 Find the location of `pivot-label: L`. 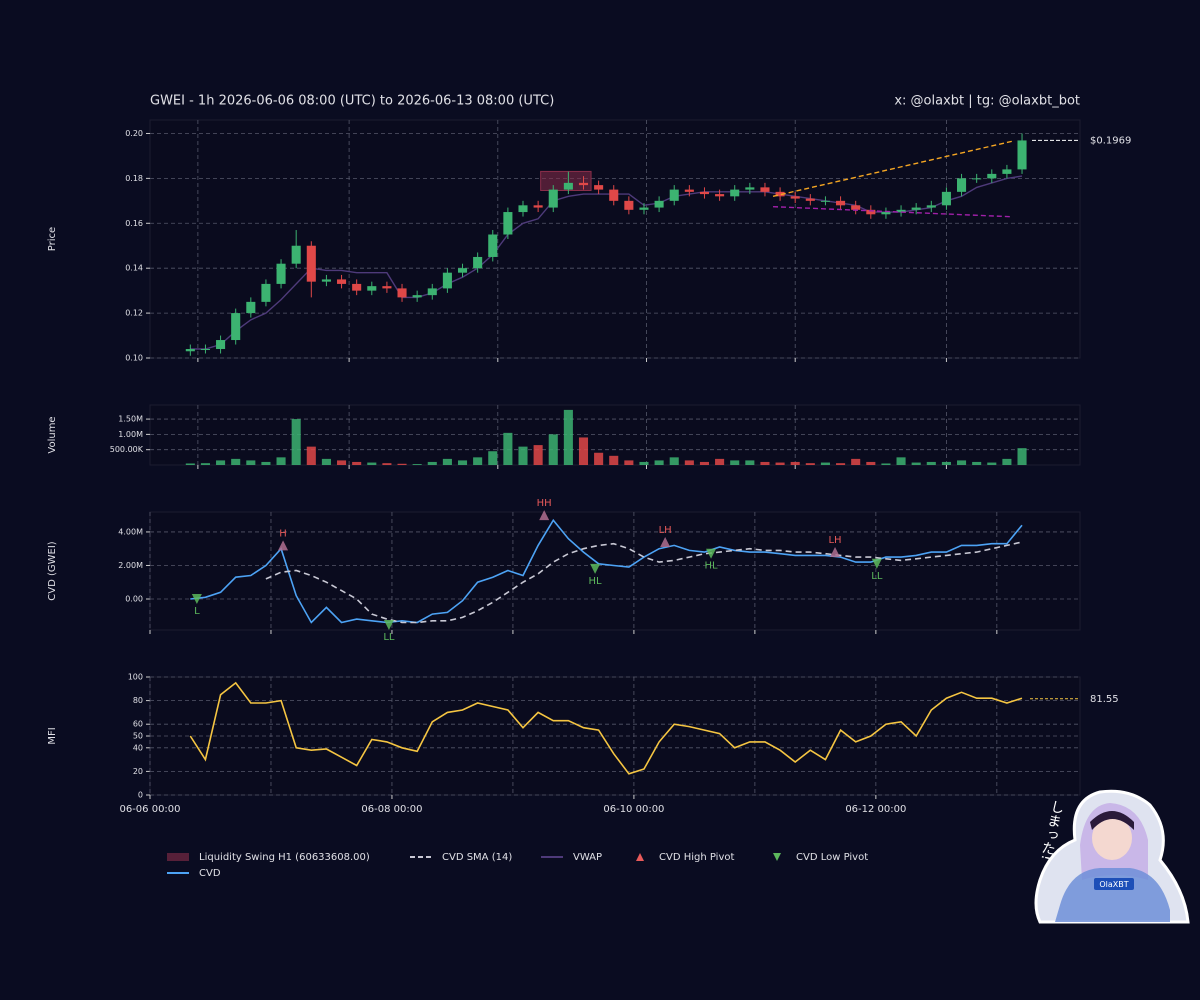

pivot-label: L is located at coordinates (197, 611).